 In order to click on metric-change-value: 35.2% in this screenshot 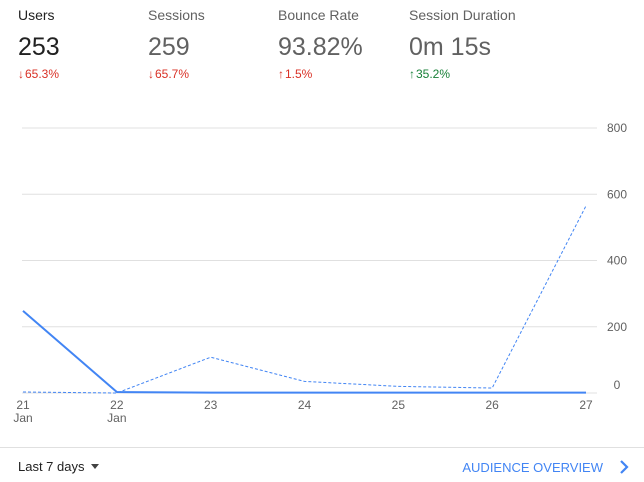, I will do `click(433, 74)`.